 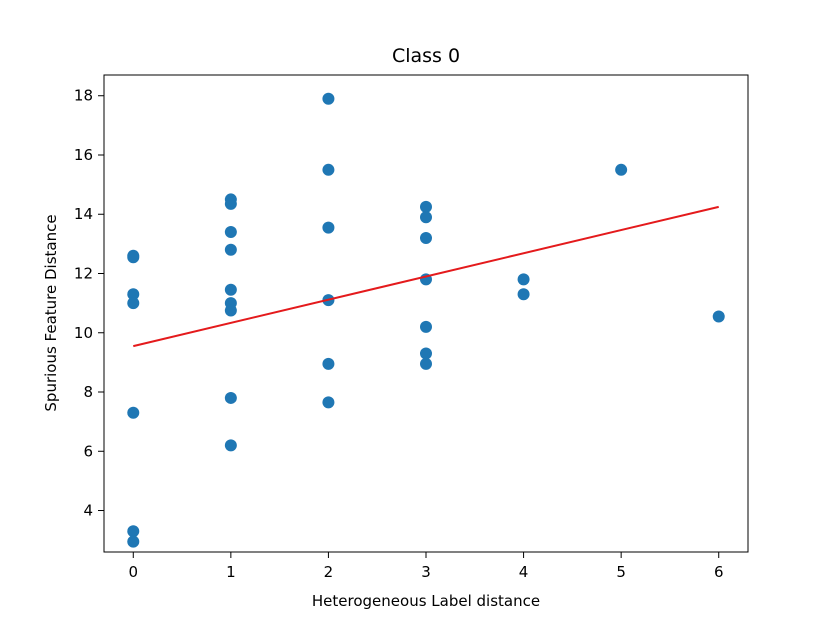 What do you see at coordinates (83, 155) in the screenshot?
I see `y-tick-label: 16` at bounding box center [83, 155].